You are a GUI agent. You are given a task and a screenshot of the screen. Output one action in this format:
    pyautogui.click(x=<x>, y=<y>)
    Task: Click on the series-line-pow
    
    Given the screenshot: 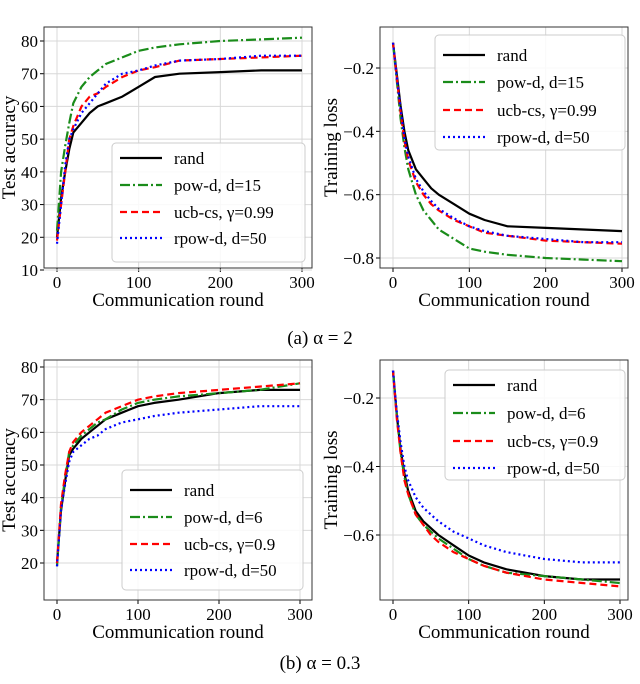 What is the action you would take?
    pyautogui.click(x=179, y=133)
    